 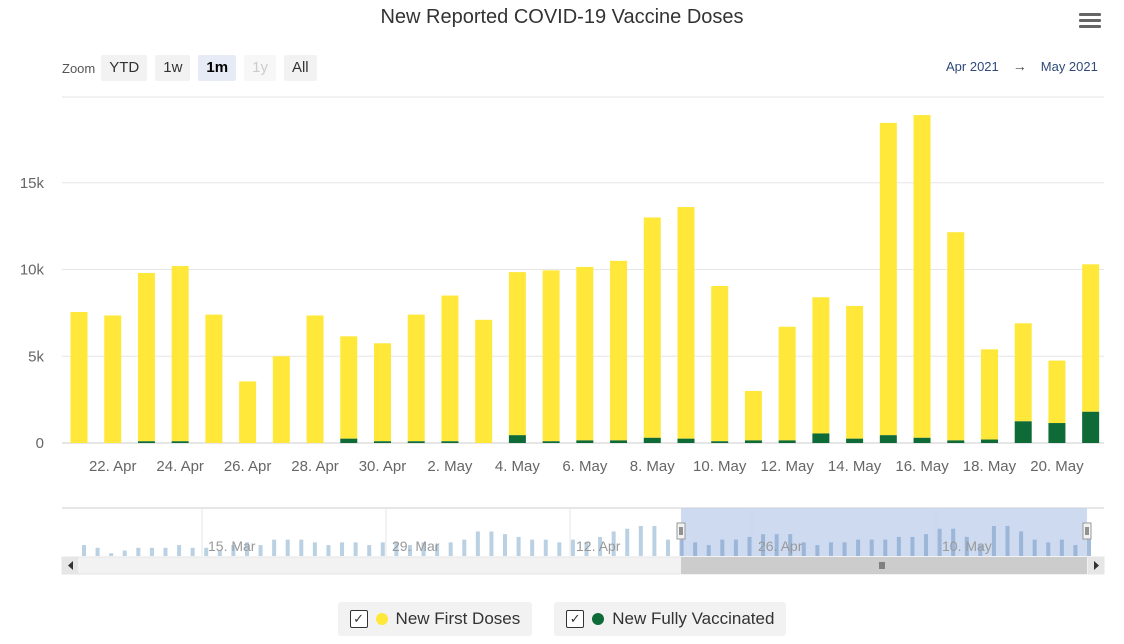 I want to click on chart-title: New Reported COVID-19 Vaccine Doses, so click(x=562, y=17).